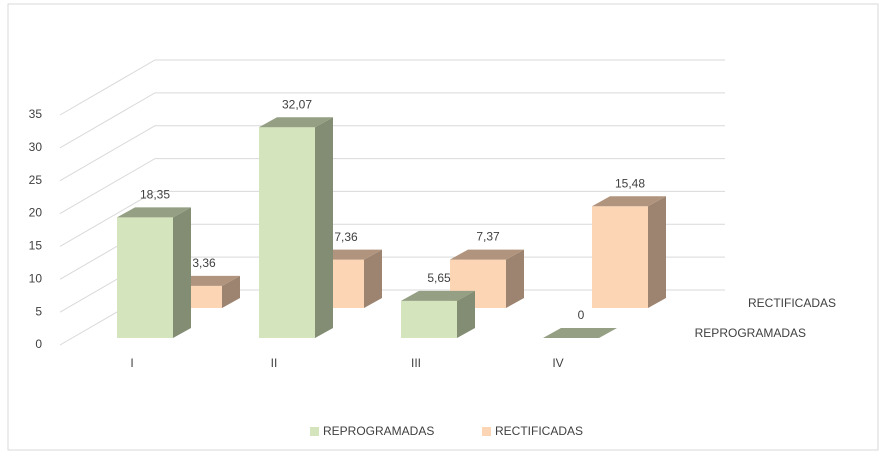  What do you see at coordinates (581, 315) in the screenshot?
I see `data-label: 0` at bounding box center [581, 315].